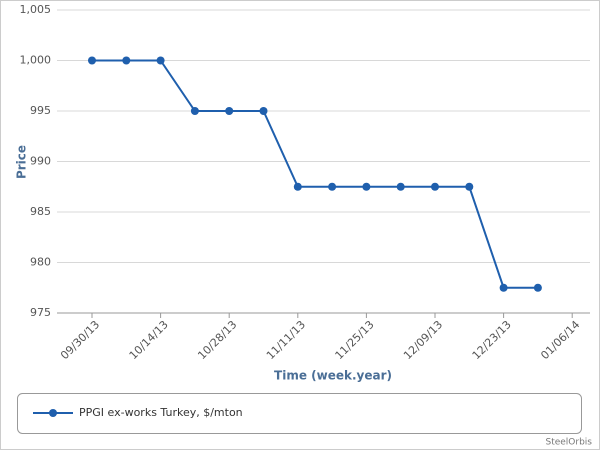 Image resolution: width=600 pixels, height=450 pixels. I want to click on y-tick-label: 975, so click(40, 312).